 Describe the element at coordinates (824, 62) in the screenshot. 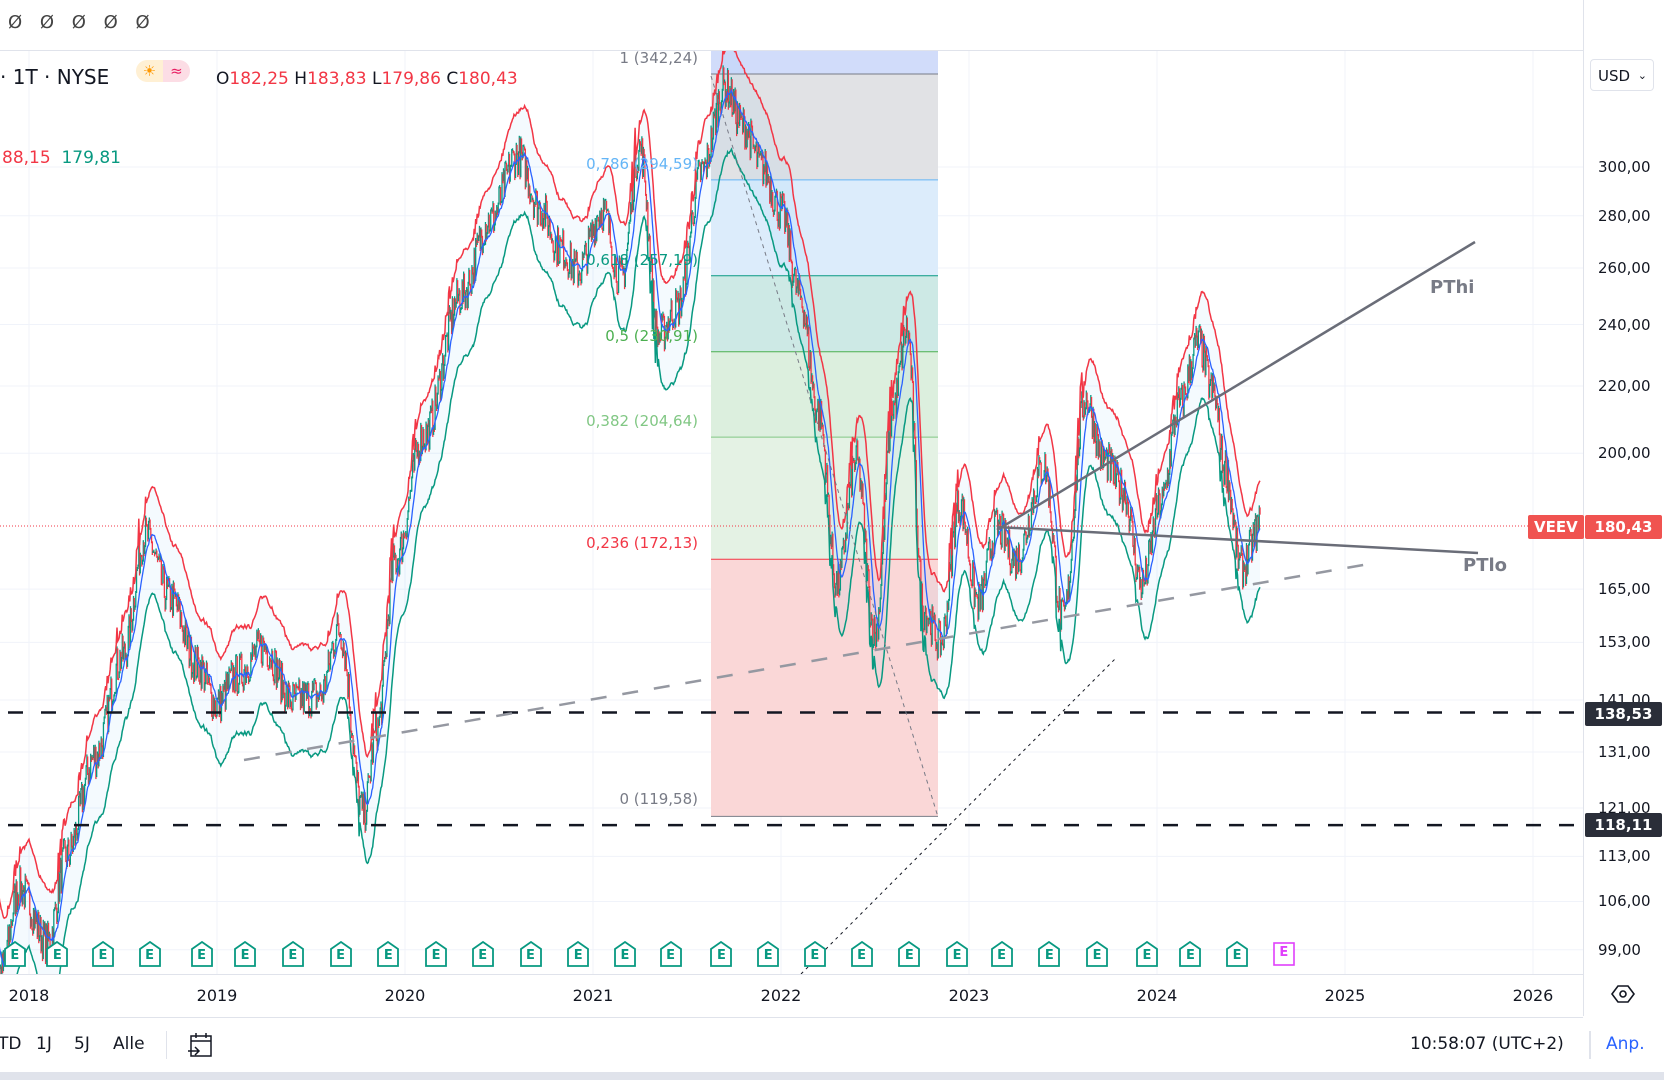

I see `fib-zone-top` at that location.